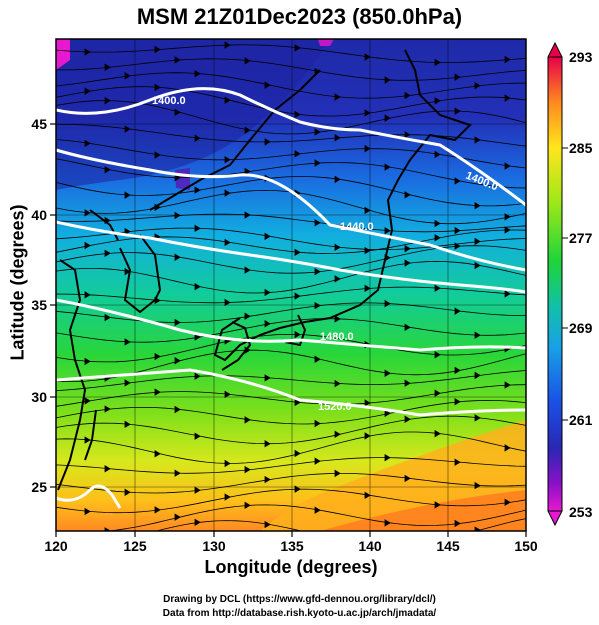 The height and width of the screenshot is (625, 599). I want to click on x-tick-label: 125, so click(135, 546).